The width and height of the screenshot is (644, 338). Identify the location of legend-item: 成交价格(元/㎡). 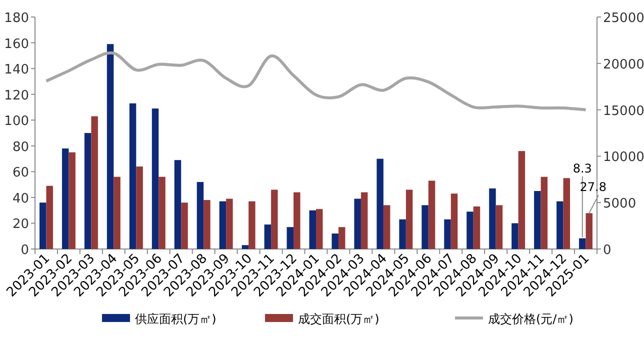
(514, 319).